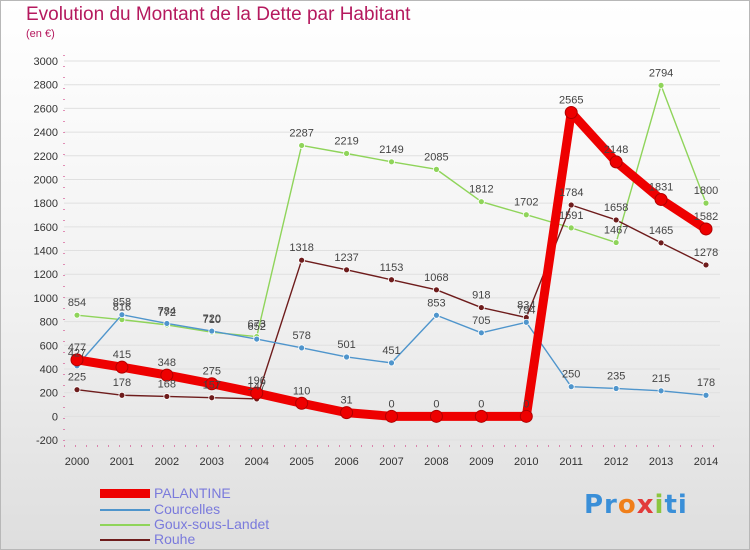  What do you see at coordinates (616, 208) in the screenshot?
I see `data-label: 1658` at bounding box center [616, 208].